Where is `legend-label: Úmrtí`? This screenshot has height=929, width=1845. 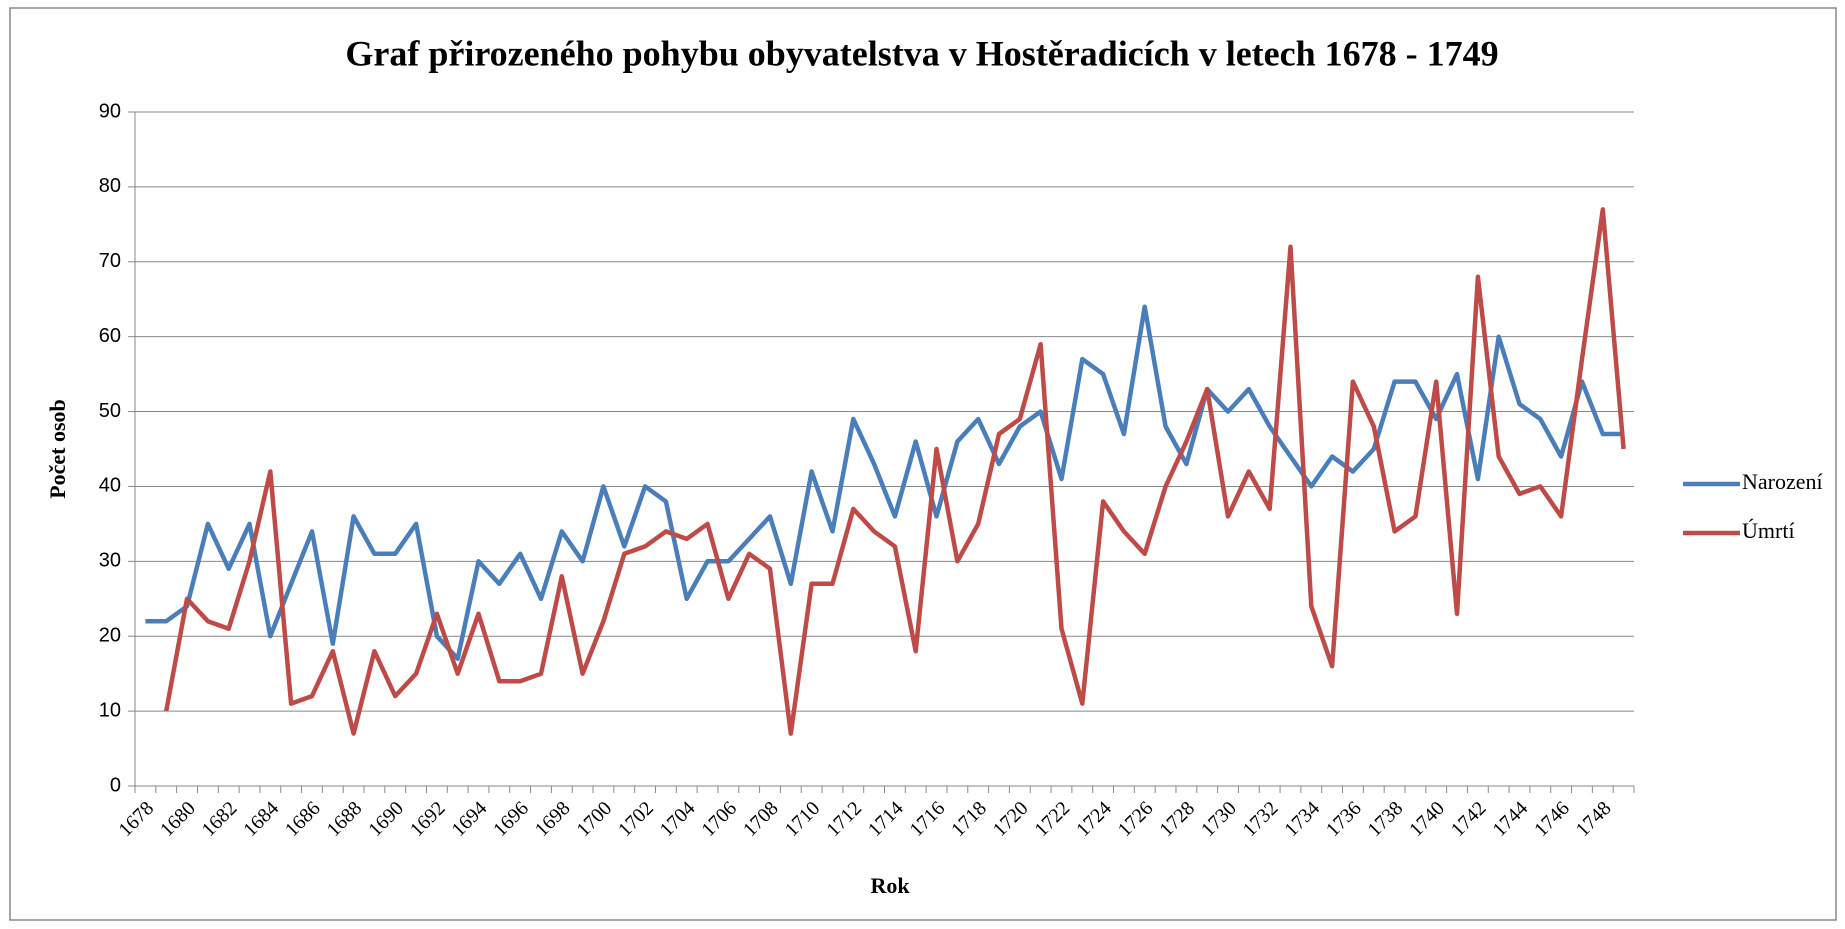
legend-label: Úmrtí is located at coordinates (1768, 530).